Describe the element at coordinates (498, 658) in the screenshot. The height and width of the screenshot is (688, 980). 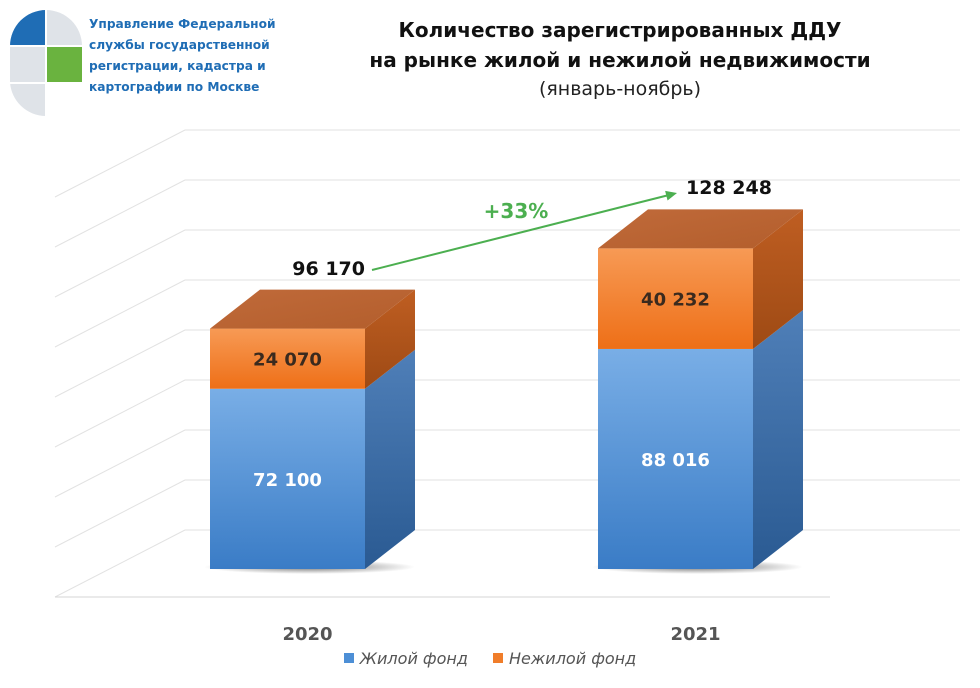
I see `legend-swatch-nonresidential` at that location.